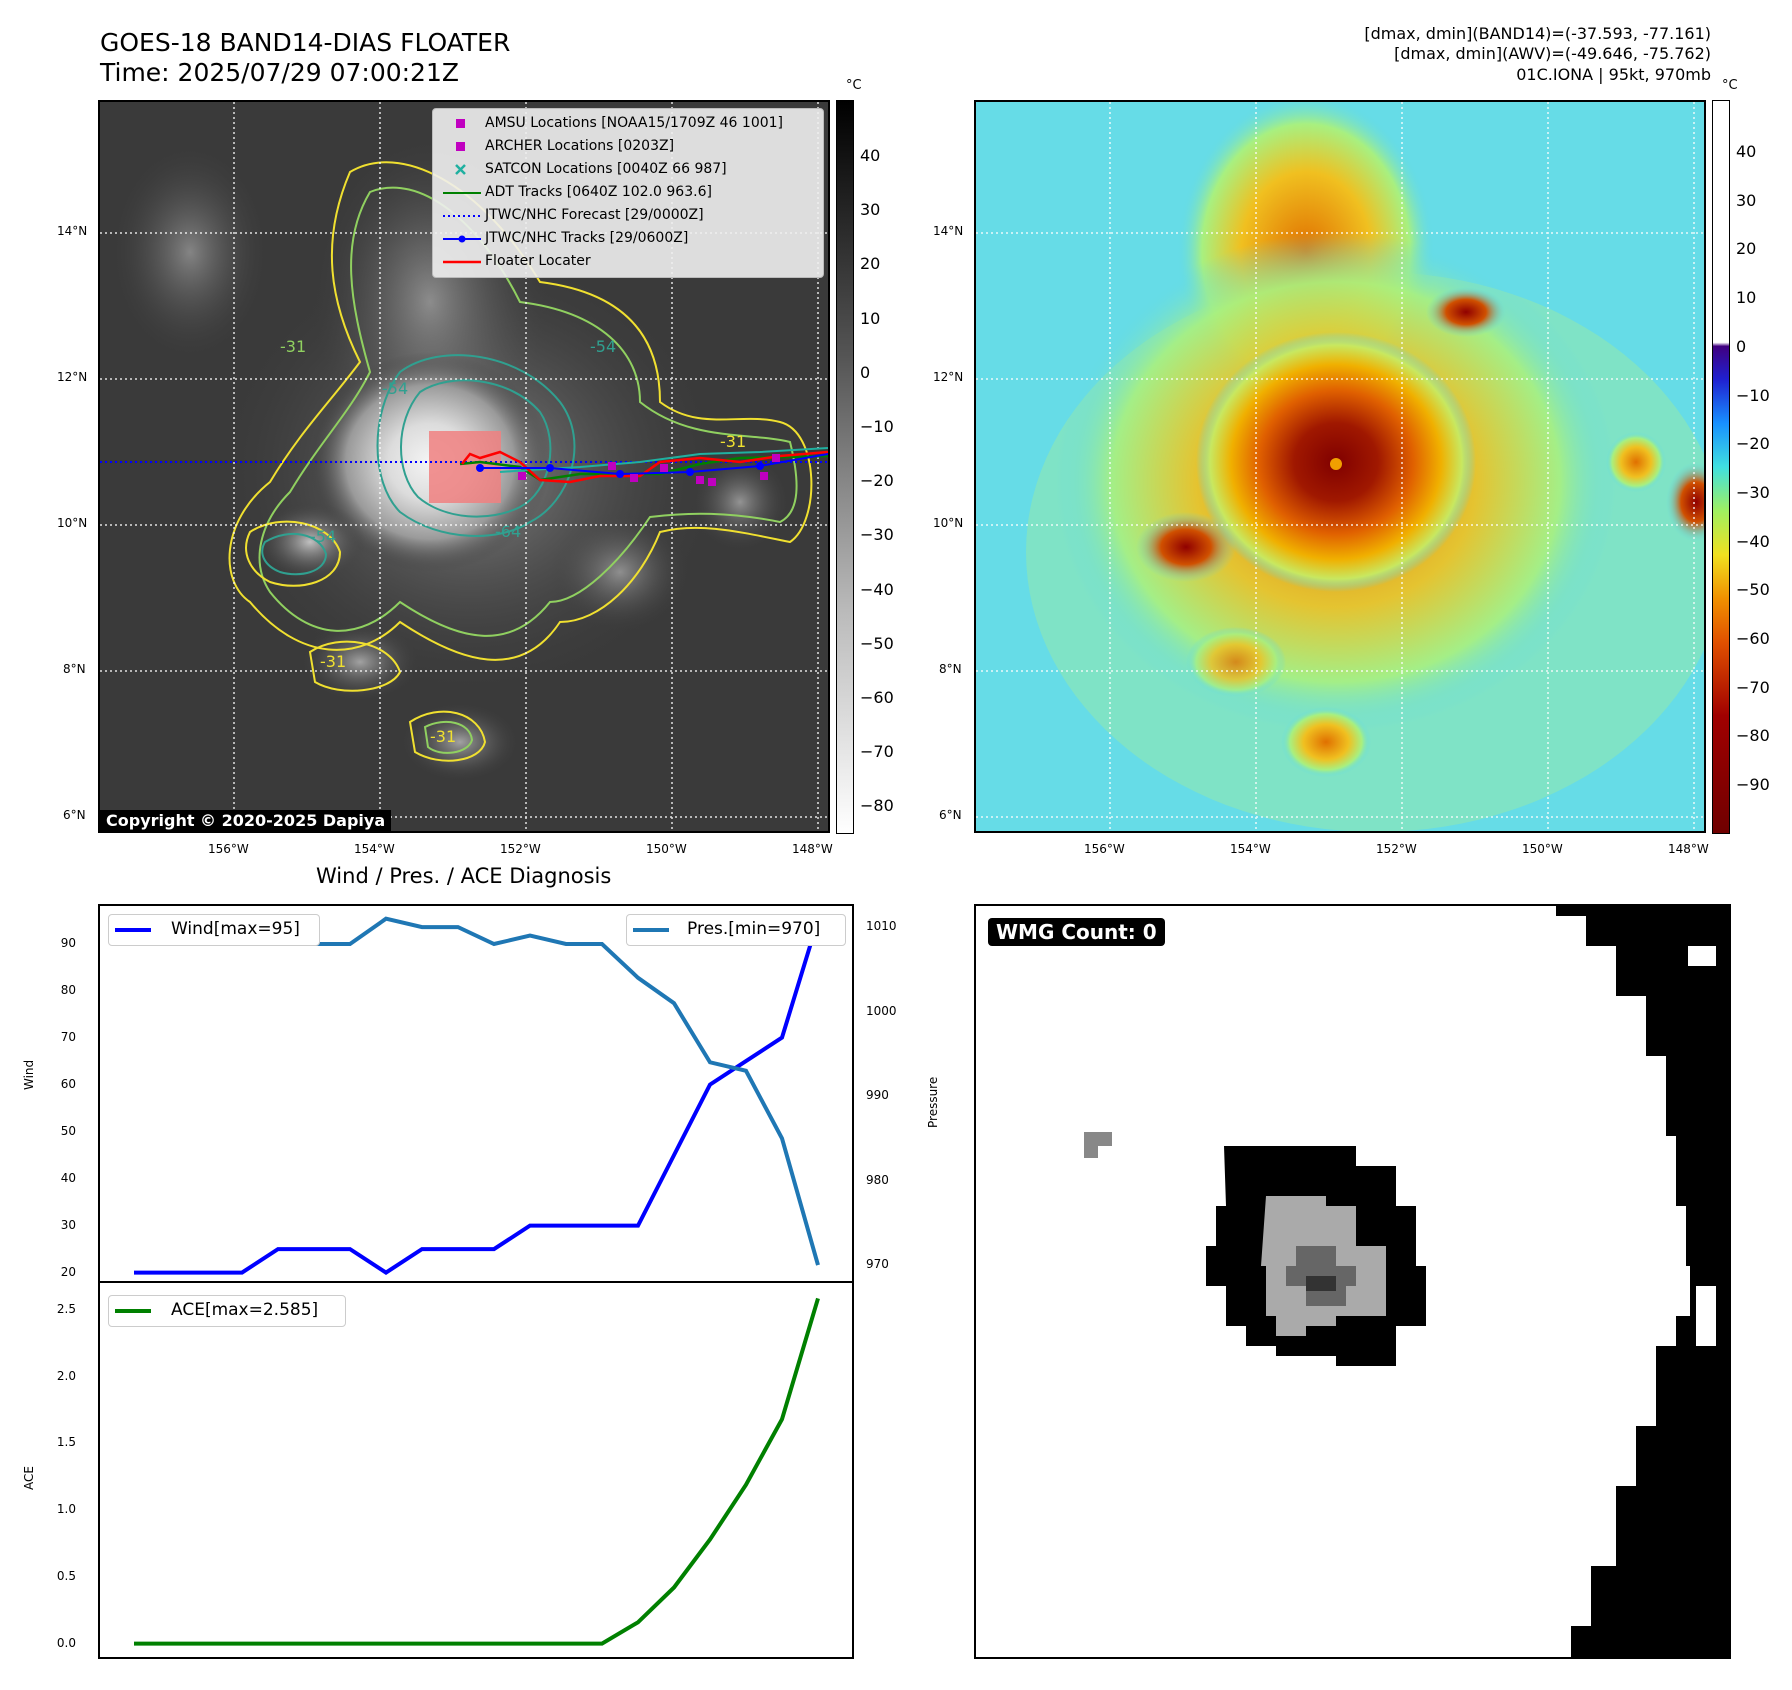 The image size is (1792, 1690). I want to click on axis-tick-label: 0.0, so click(66, 1642).